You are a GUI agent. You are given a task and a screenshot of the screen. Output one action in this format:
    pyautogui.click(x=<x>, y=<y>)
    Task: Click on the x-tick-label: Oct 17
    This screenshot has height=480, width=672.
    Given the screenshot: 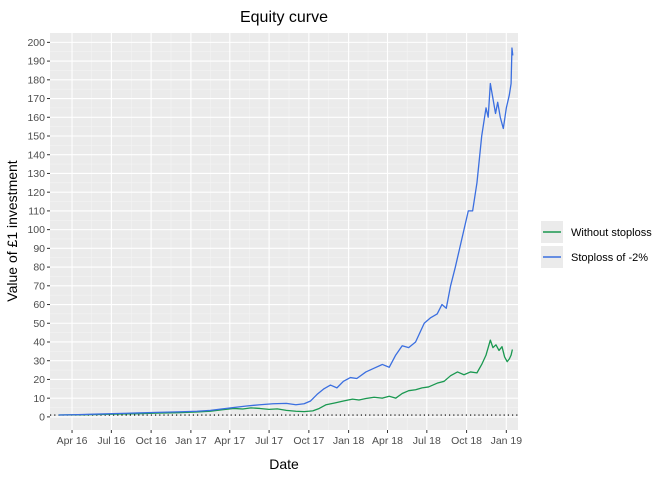 What is the action you would take?
    pyautogui.click(x=308, y=441)
    